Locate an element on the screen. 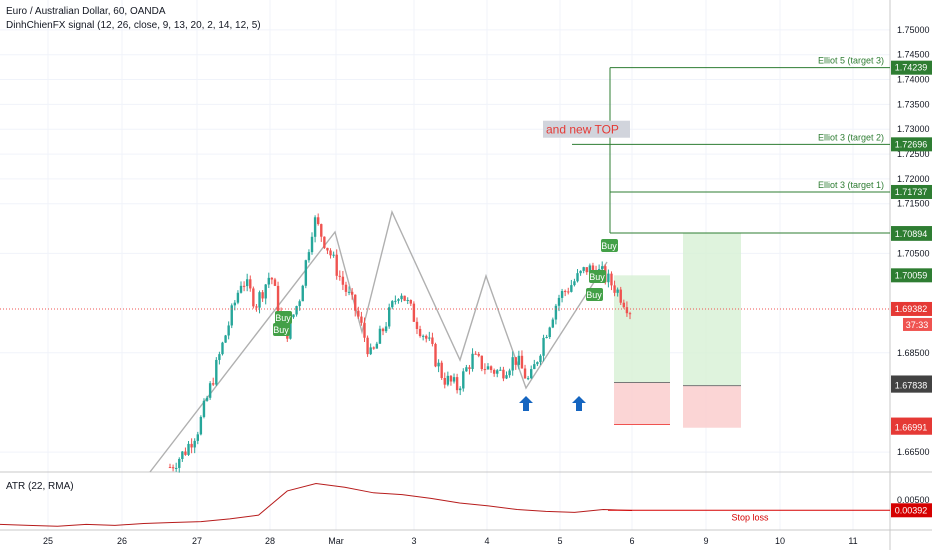 This screenshot has width=932, height=550. countdown-tag is located at coordinates (917, 324).